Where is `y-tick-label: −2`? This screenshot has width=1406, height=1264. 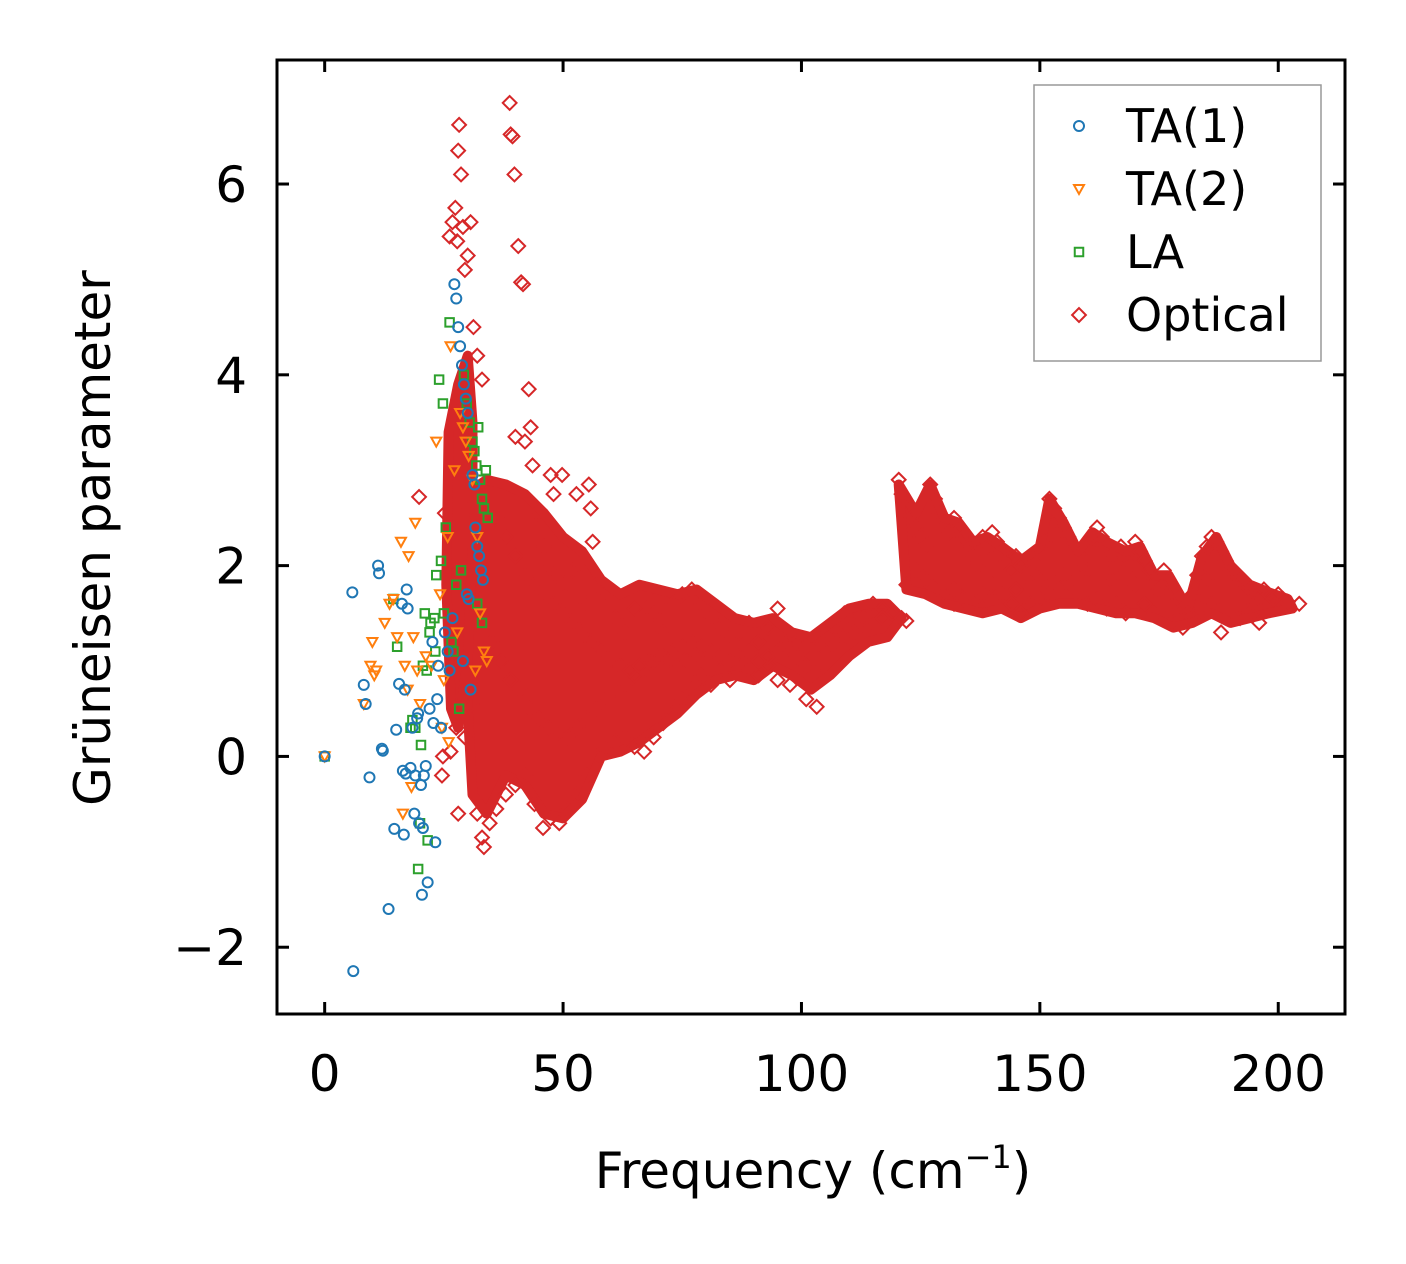 y-tick-label: −2 is located at coordinates (210, 948).